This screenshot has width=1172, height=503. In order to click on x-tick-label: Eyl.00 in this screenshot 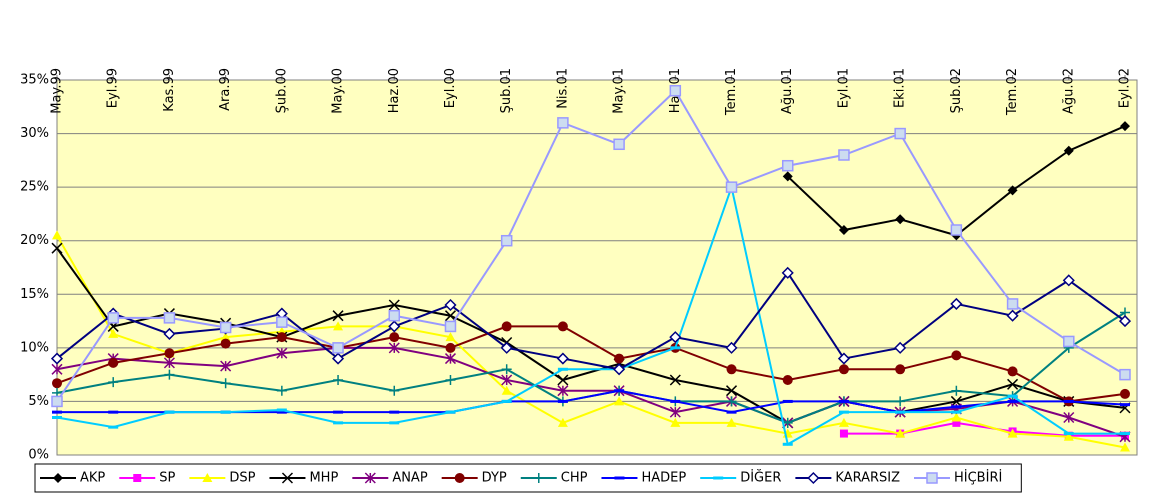, I will do `click(450, 88)`.